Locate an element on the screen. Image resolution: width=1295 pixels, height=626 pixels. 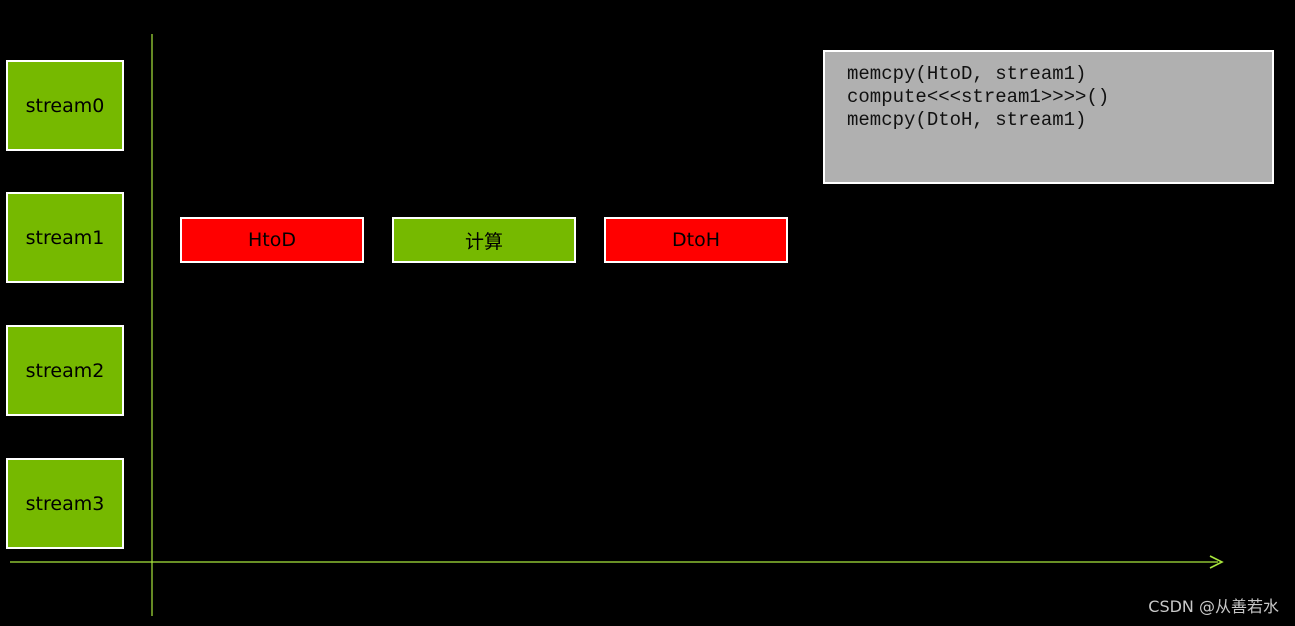
watermark: CSDN @从善若水 is located at coordinates (1213, 606).